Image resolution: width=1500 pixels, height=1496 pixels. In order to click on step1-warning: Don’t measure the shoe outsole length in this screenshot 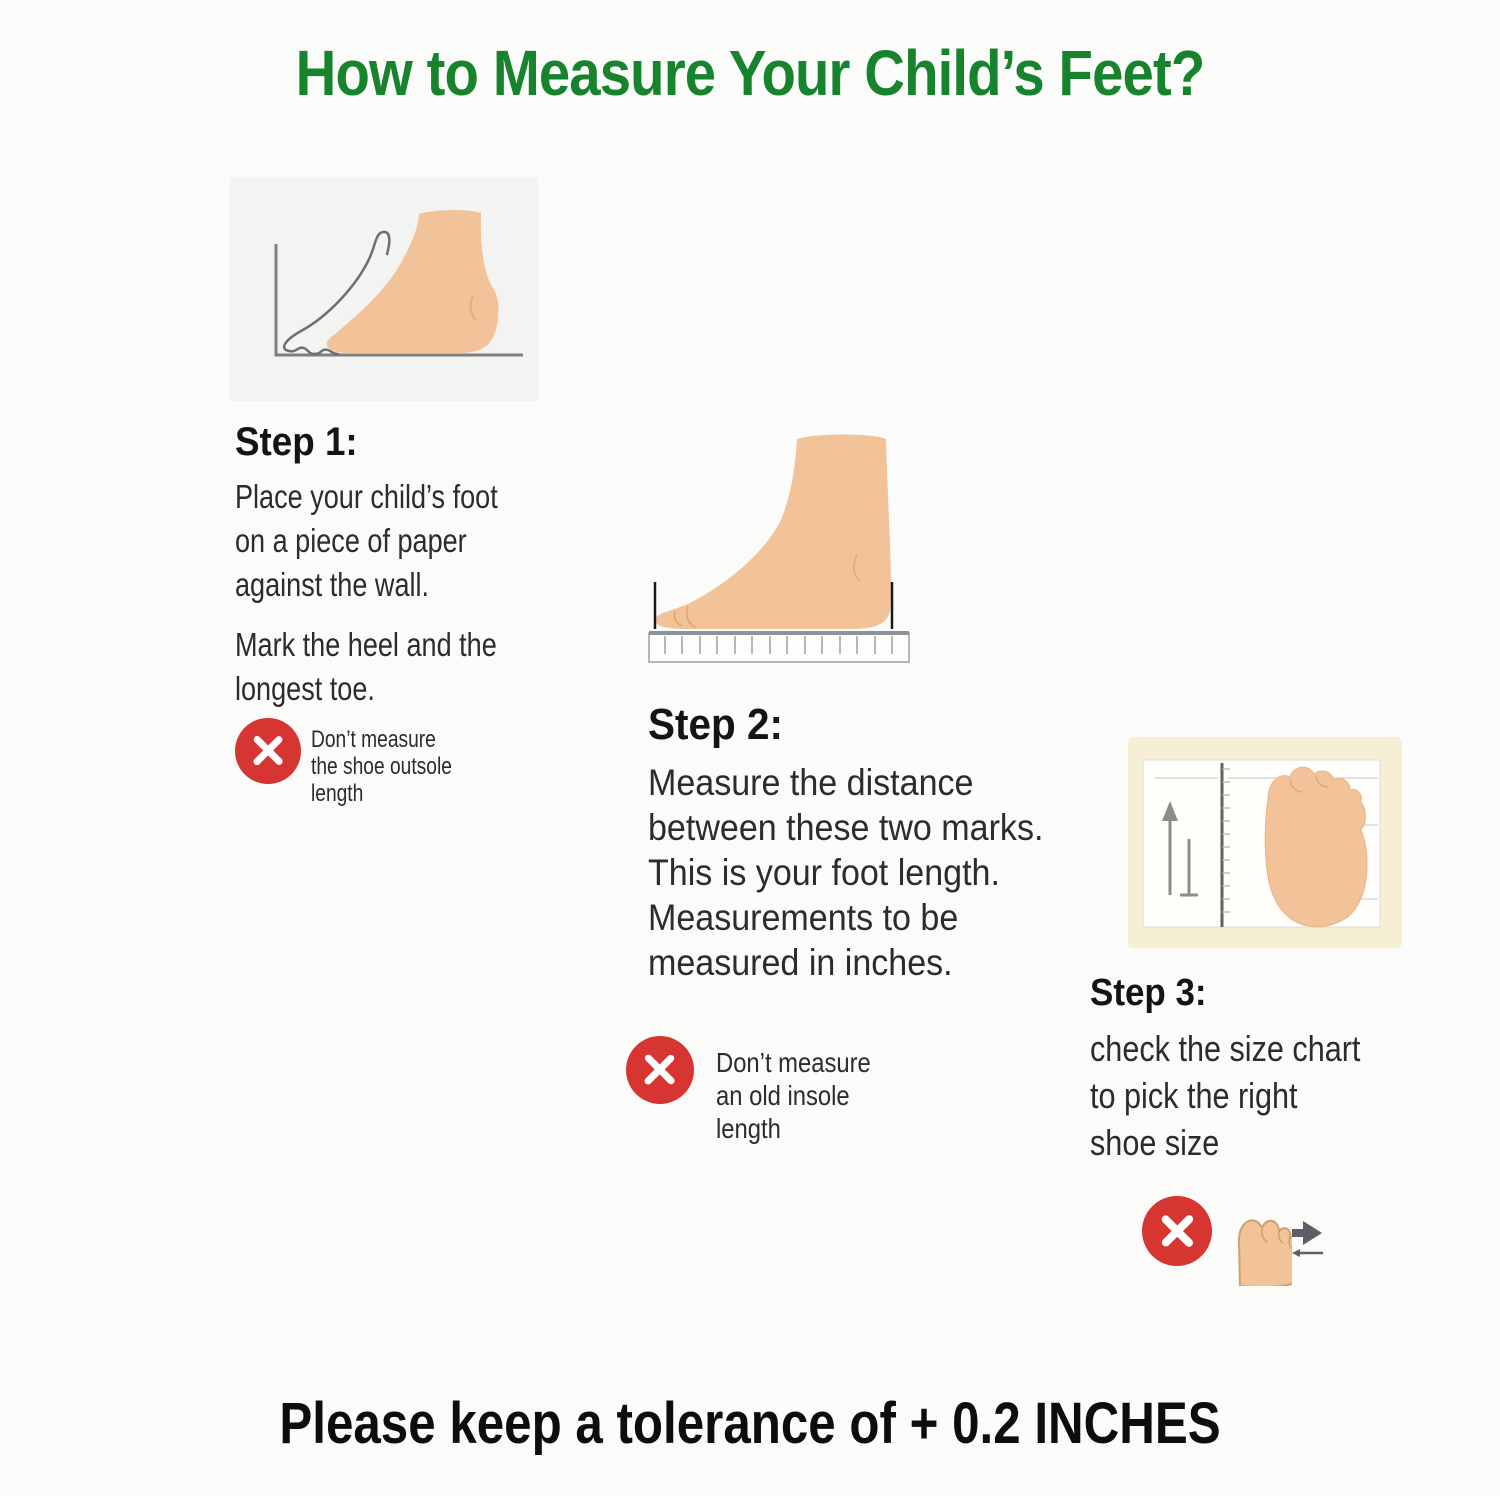, I will do `click(361, 762)`.